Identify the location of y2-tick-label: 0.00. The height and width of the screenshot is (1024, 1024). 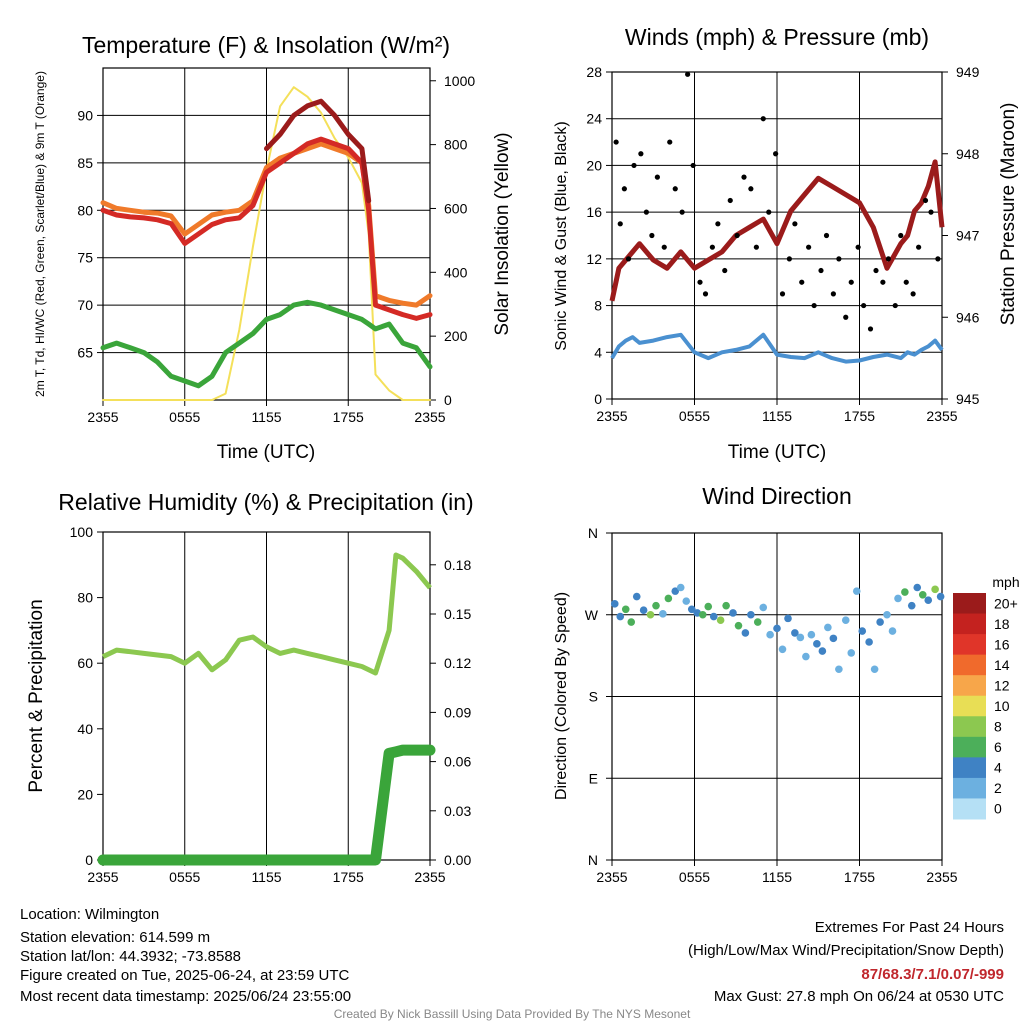
(457, 860).